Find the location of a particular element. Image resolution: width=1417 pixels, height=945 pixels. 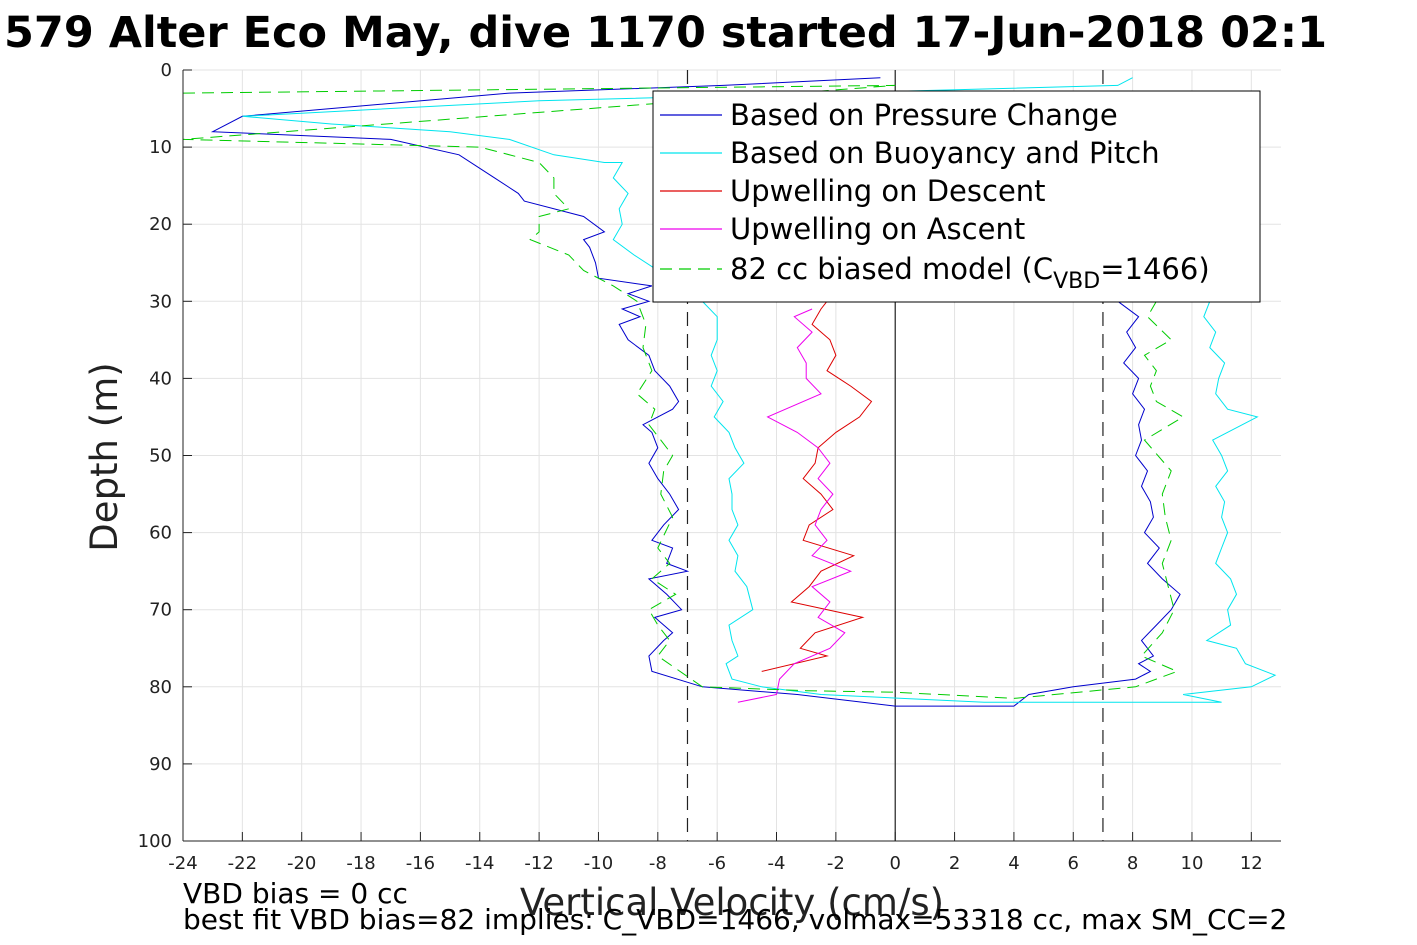

x-tick-label: 4 is located at coordinates (1013, 863).